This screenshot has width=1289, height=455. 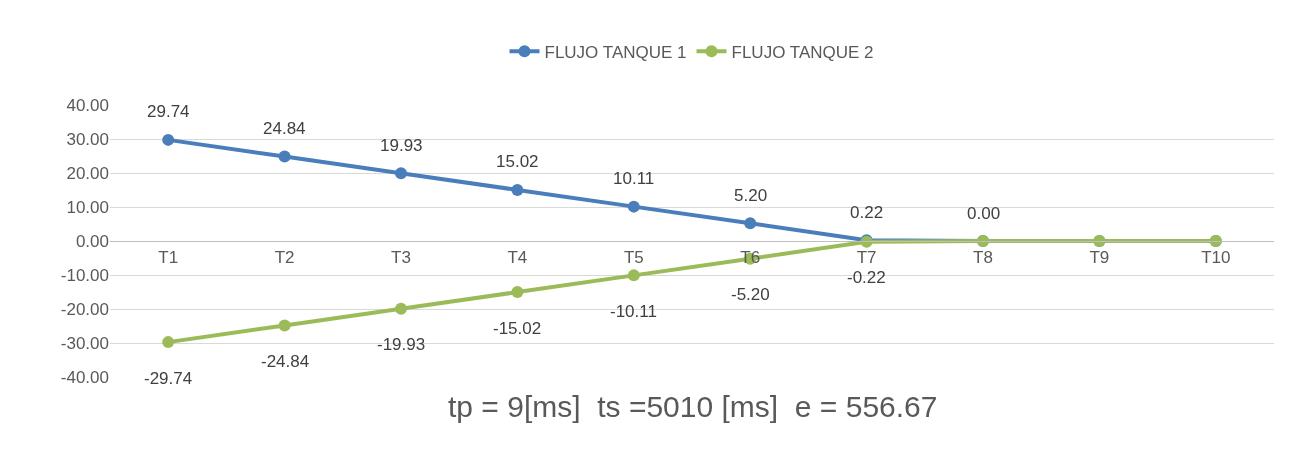 What do you see at coordinates (517, 258) in the screenshot?
I see `x-tick-label: T4` at bounding box center [517, 258].